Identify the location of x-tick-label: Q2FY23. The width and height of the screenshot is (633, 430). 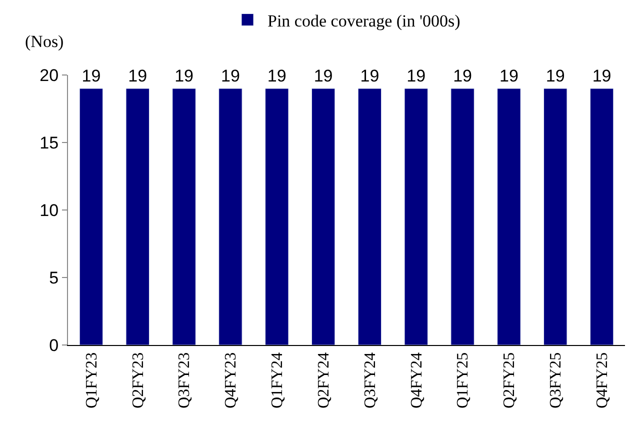
(138, 380).